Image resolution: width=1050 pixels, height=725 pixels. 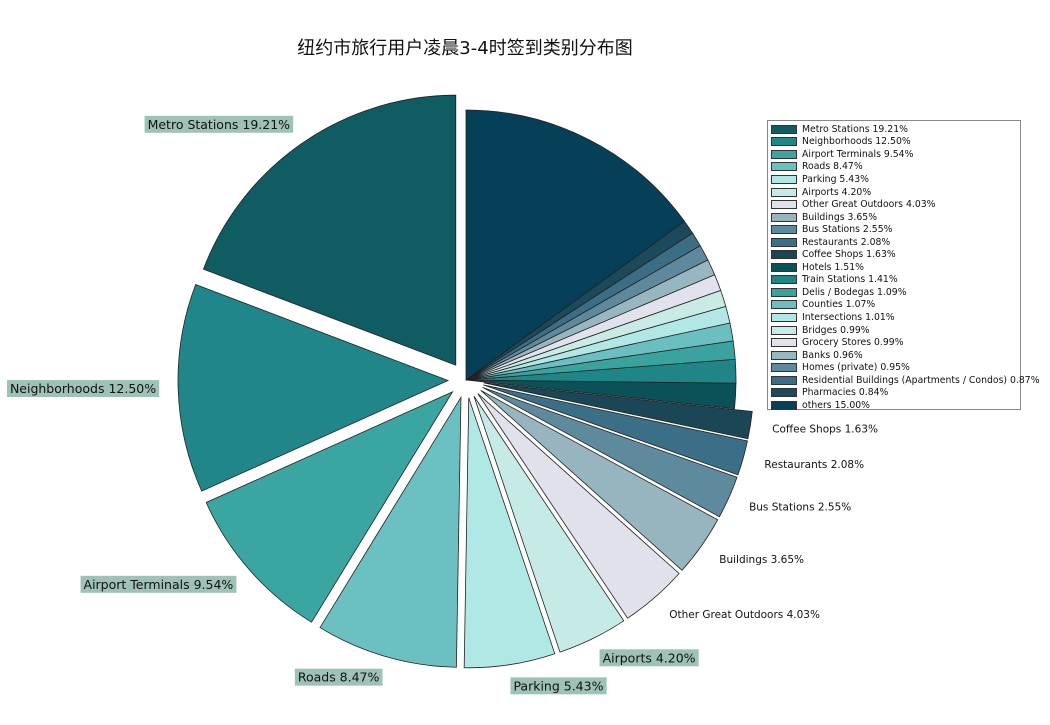 What do you see at coordinates (856, 368) in the screenshot?
I see `legend-label: Homes (private) 0.95%` at bounding box center [856, 368].